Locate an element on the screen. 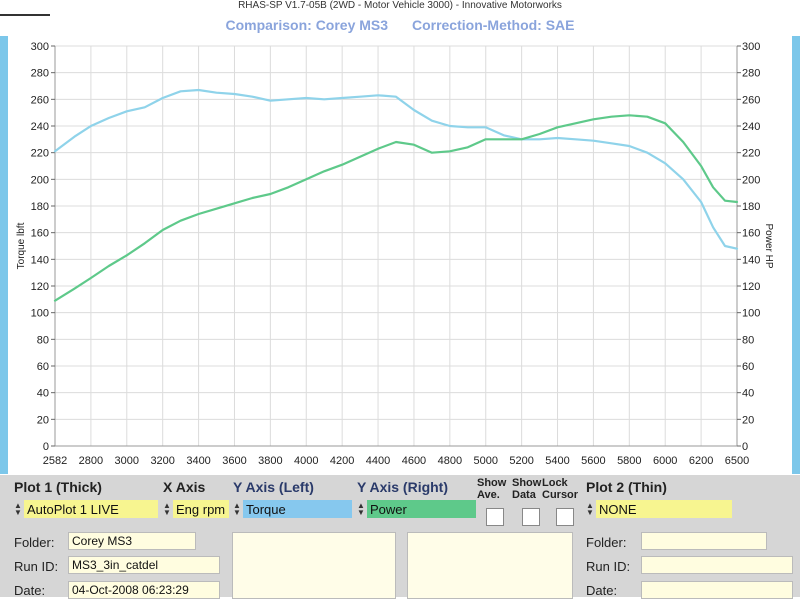 The height and width of the screenshot is (599, 800). y-tick-label-right: 60 is located at coordinates (748, 367).